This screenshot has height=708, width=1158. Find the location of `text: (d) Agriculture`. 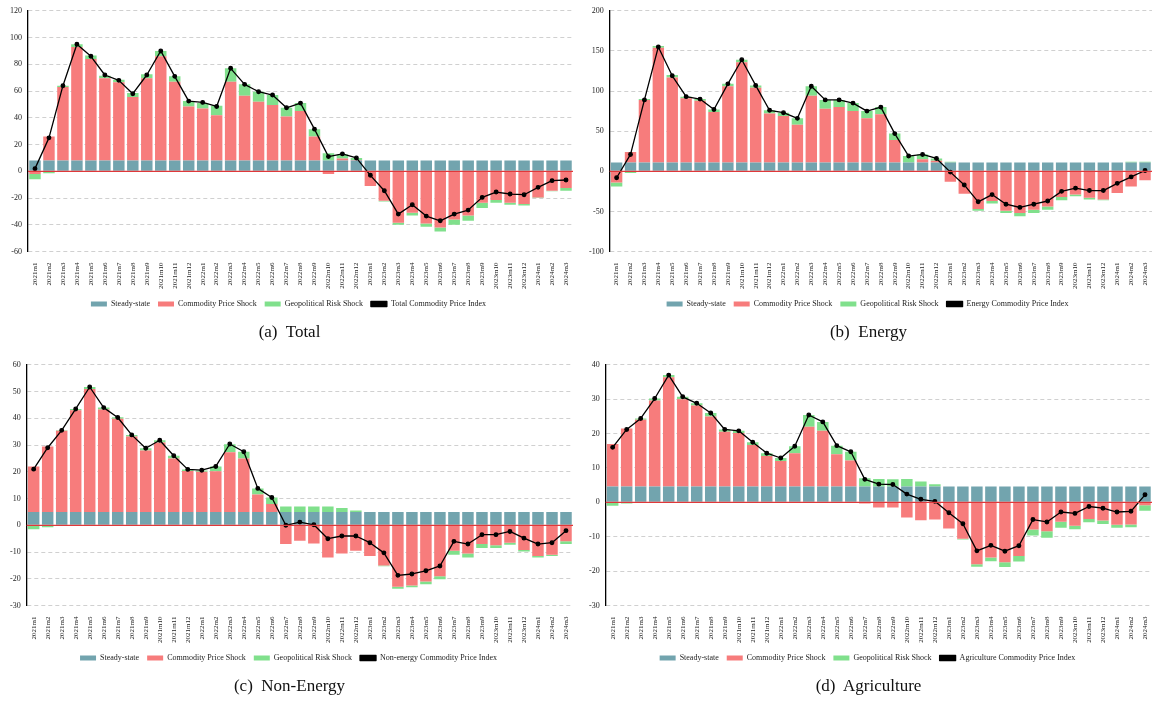

text: (d) Agriculture is located at coordinates (868, 686).